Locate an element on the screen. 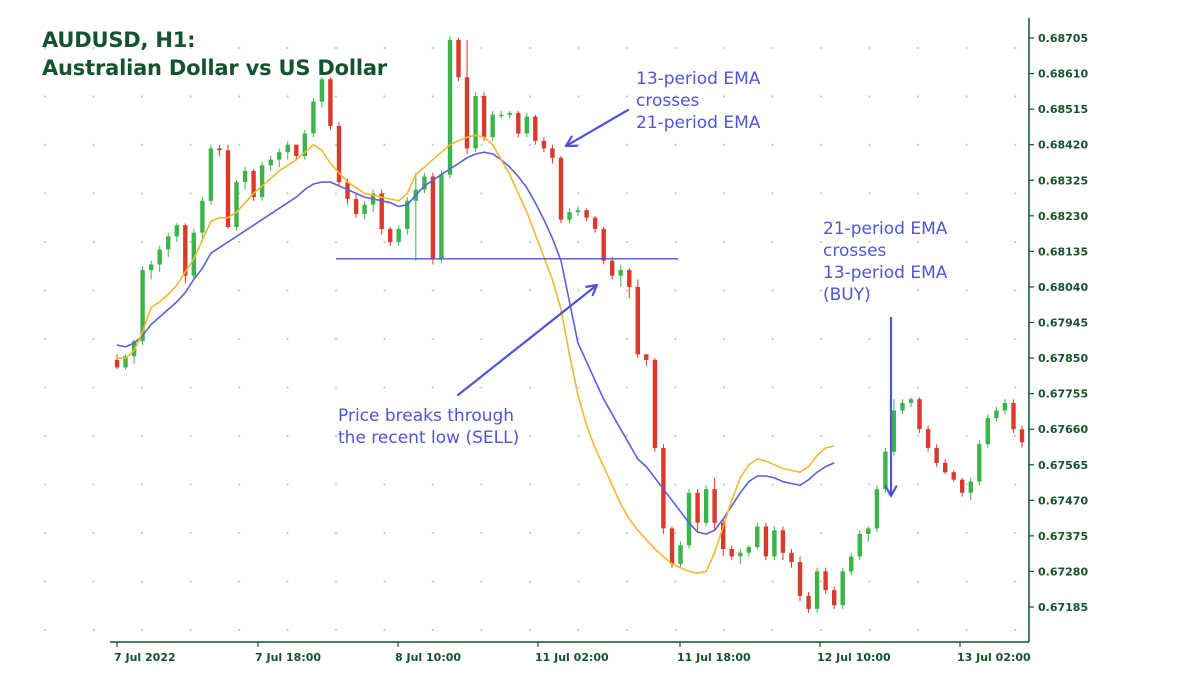 This screenshot has height=675, width=1200. x-tick-label: 13 Jul 02:00 is located at coordinates (994, 657).